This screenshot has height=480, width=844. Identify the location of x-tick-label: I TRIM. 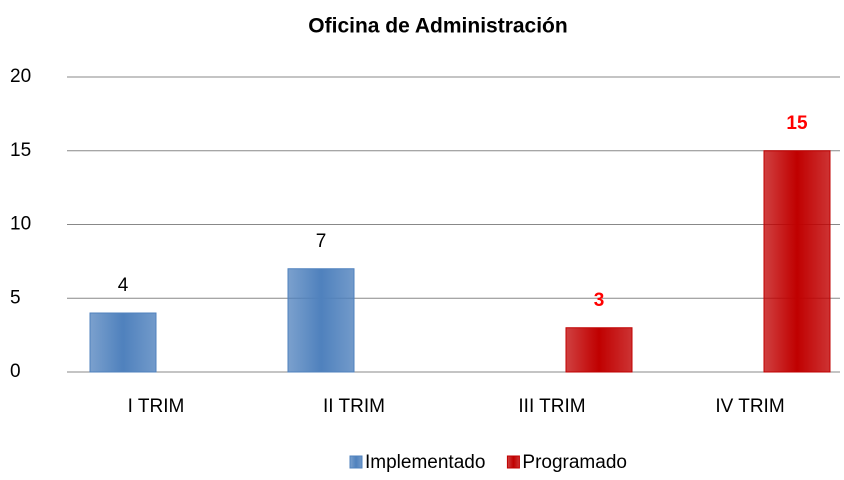
(156, 406).